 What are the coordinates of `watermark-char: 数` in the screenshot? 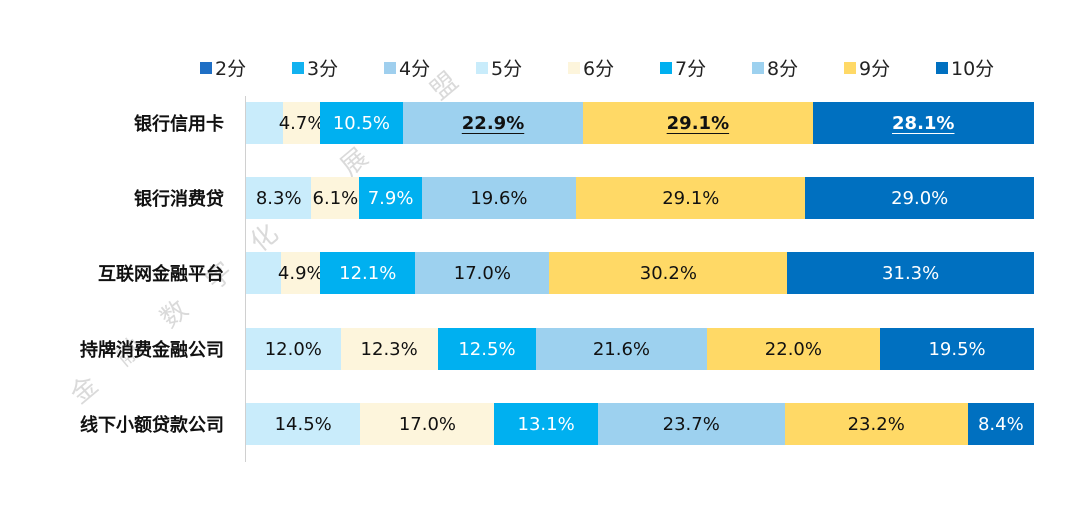 It's located at (175, 314).